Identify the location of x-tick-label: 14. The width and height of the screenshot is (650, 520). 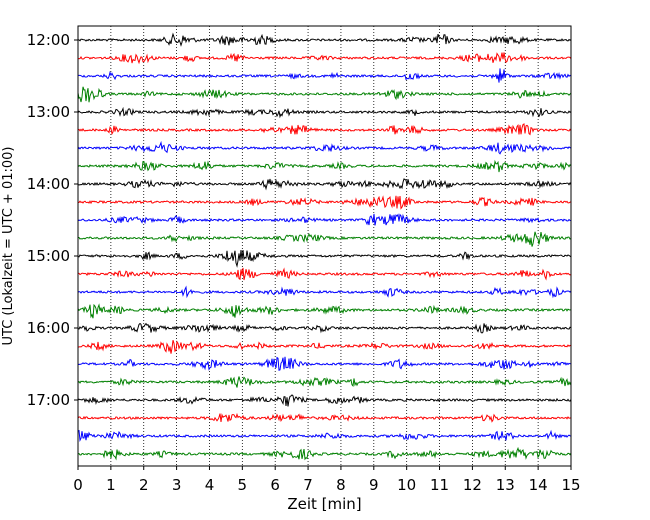
(538, 485).